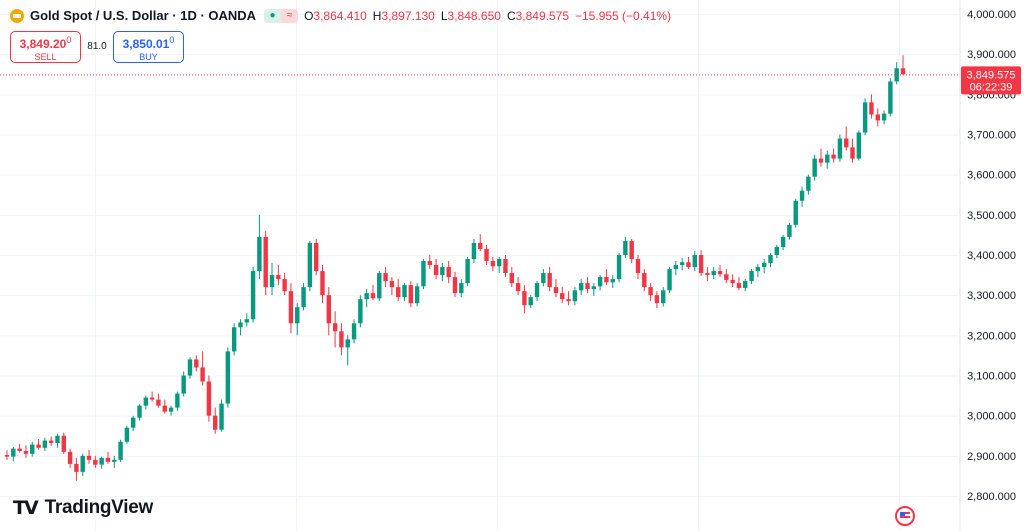 This screenshot has width=1024, height=531. Describe the element at coordinates (991, 457) in the screenshot. I see `price-axis-label: 2,900.000` at that location.